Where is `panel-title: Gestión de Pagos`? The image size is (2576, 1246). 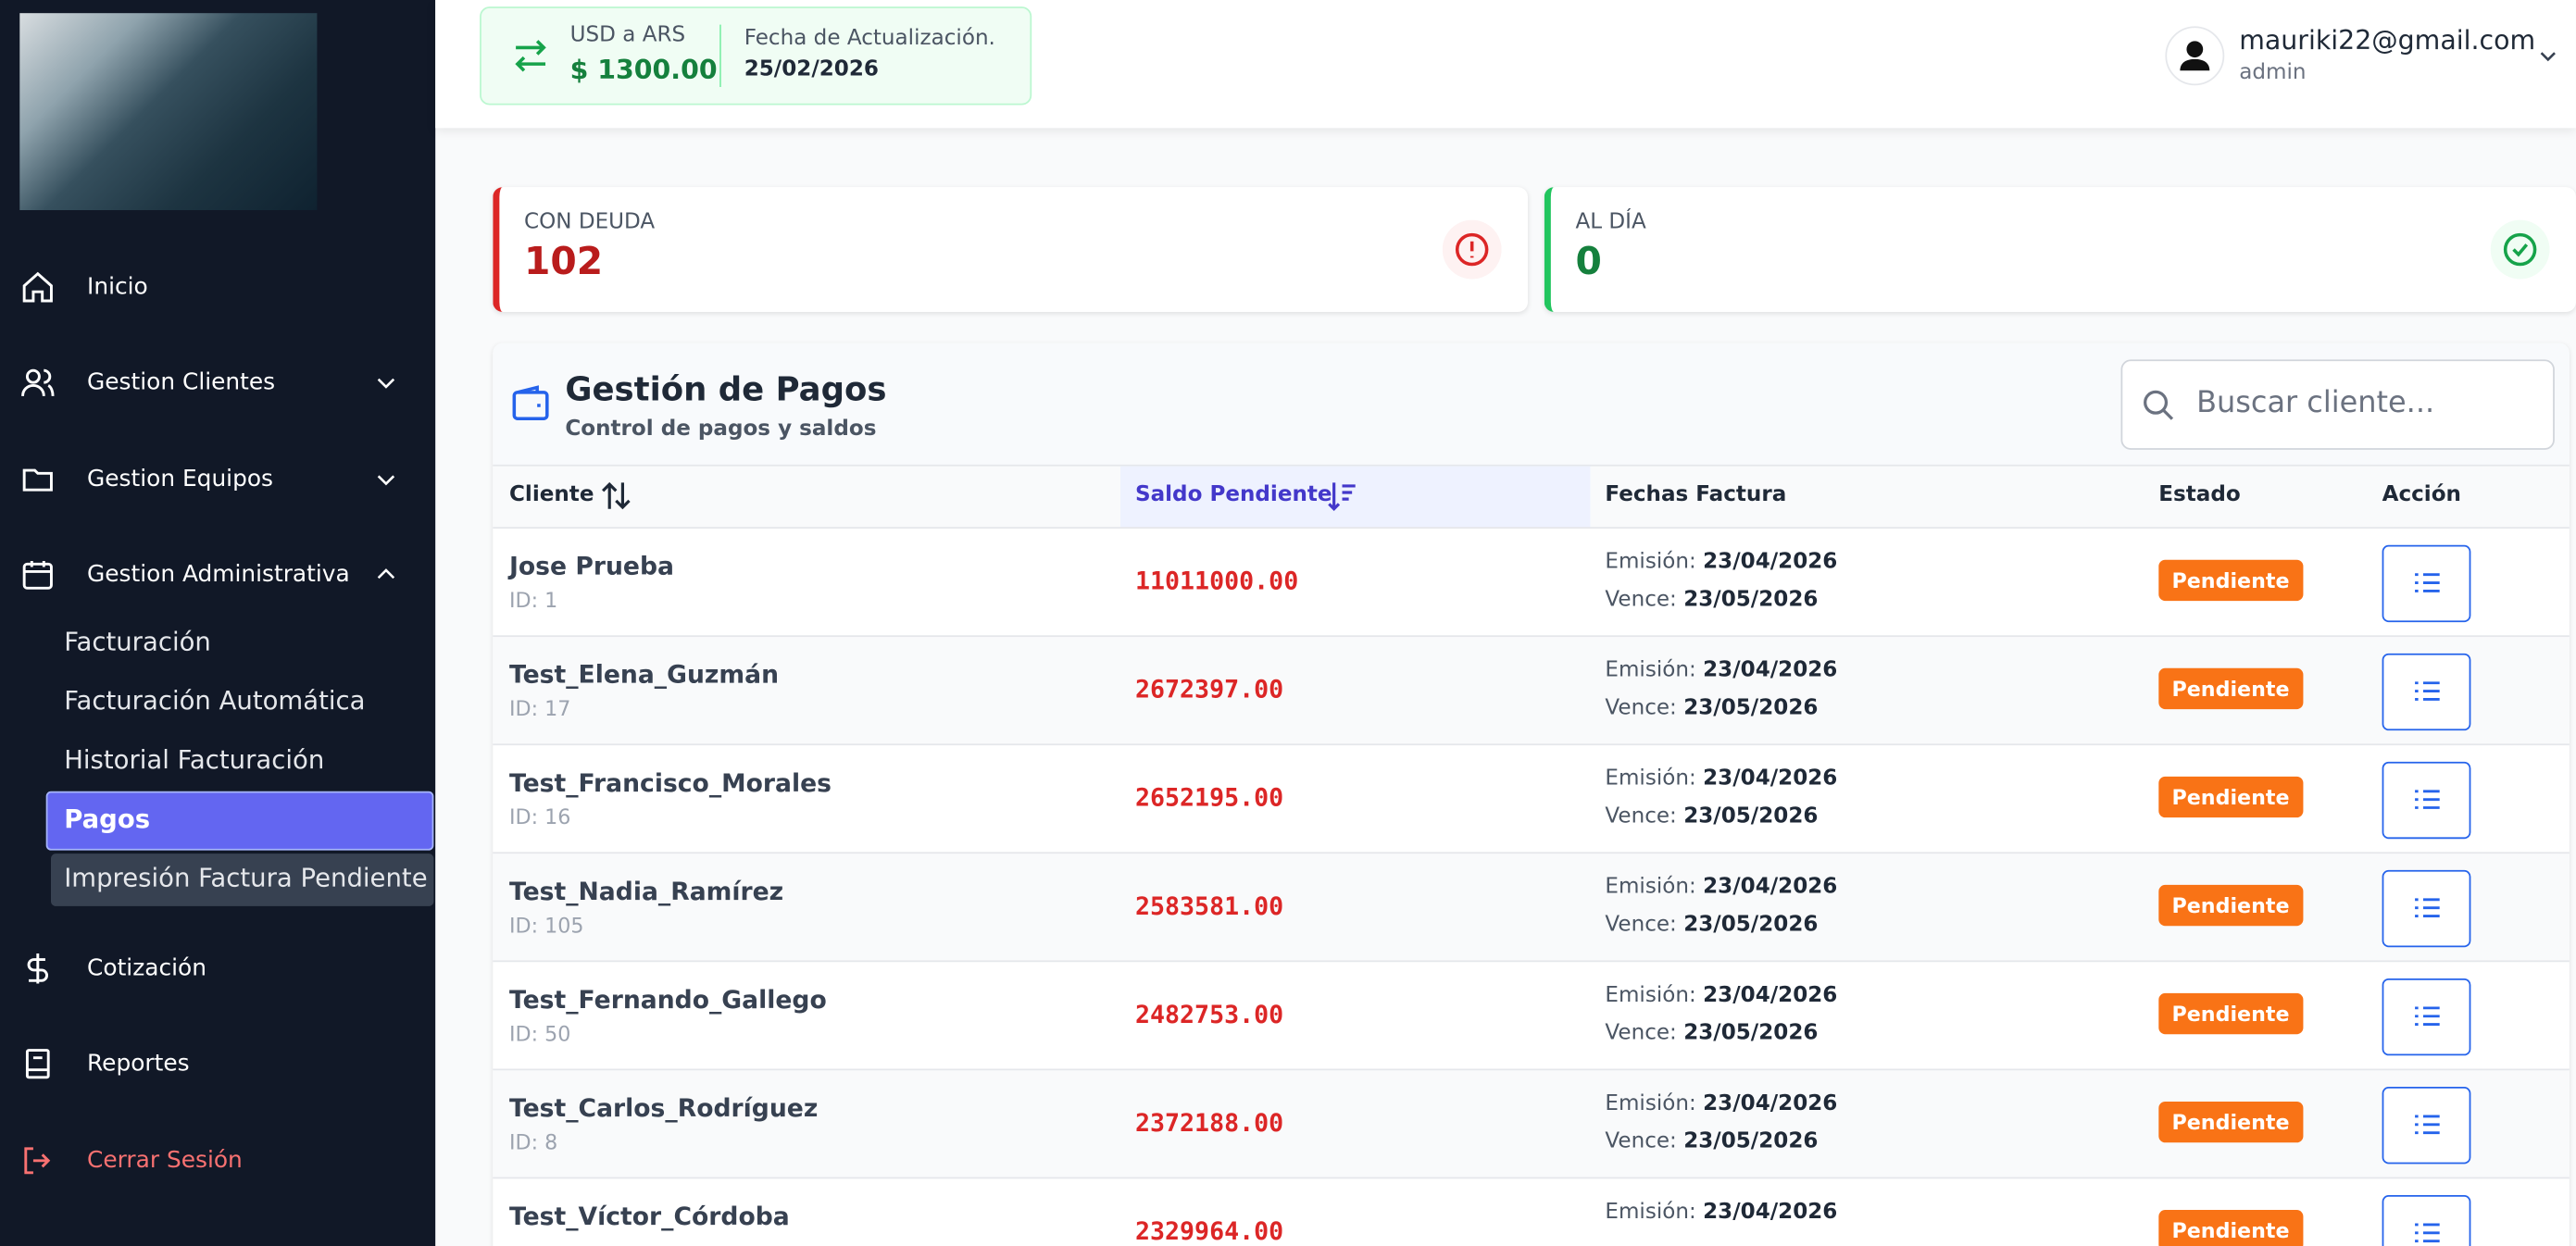 panel-title: Gestión de Pagos is located at coordinates (726, 389).